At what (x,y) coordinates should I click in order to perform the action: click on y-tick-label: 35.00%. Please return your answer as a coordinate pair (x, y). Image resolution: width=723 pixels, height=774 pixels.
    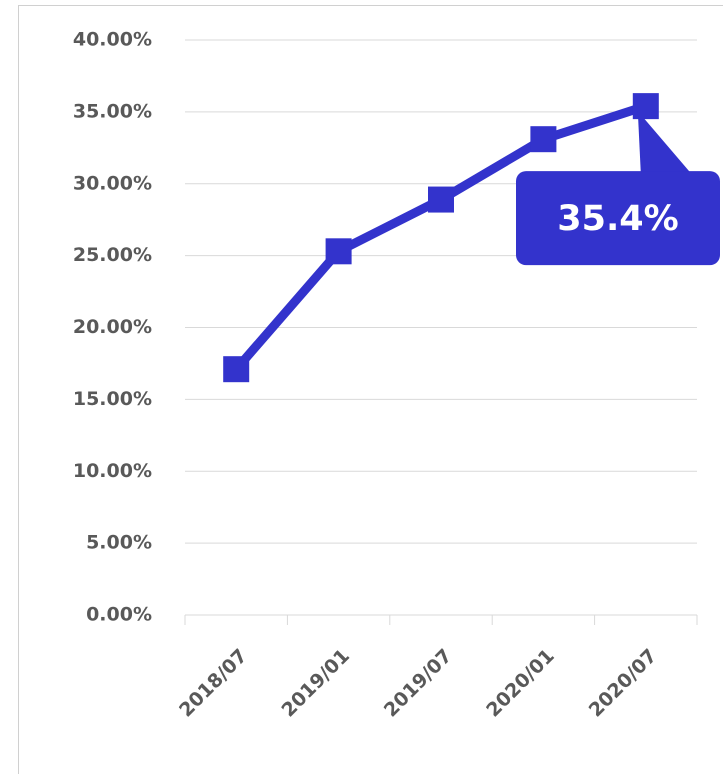
    Looking at the image, I should click on (112, 111).